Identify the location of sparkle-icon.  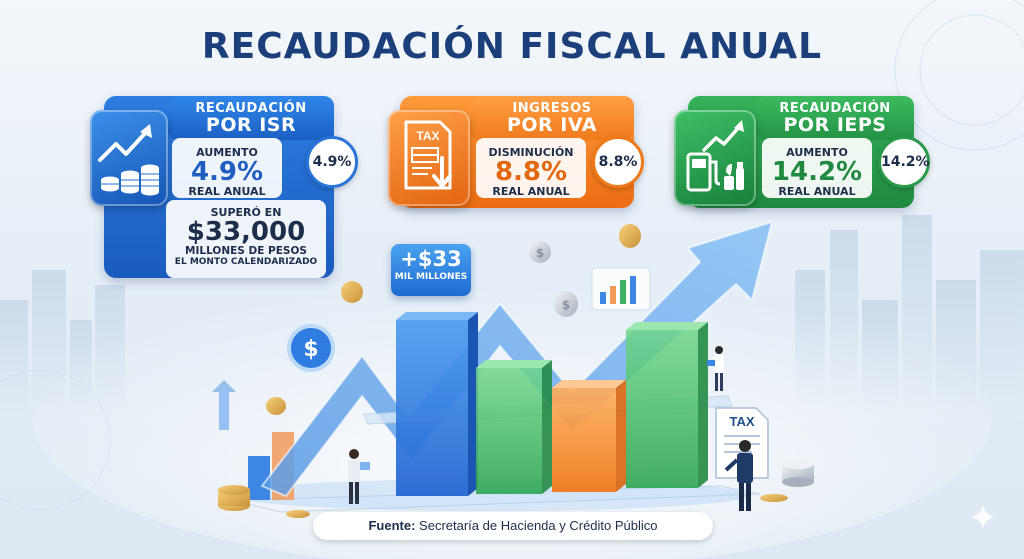
(983, 517).